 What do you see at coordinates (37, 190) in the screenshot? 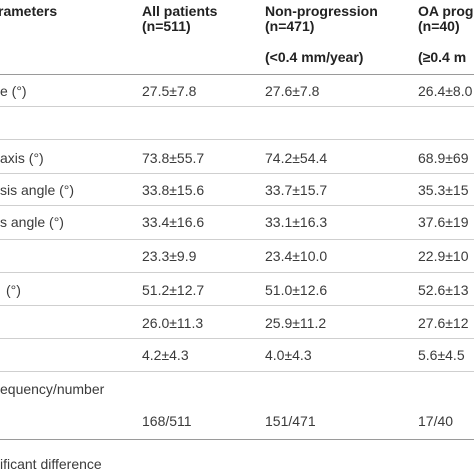
I see `row-label: sis angle (°)` at bounding box center [37, 190].